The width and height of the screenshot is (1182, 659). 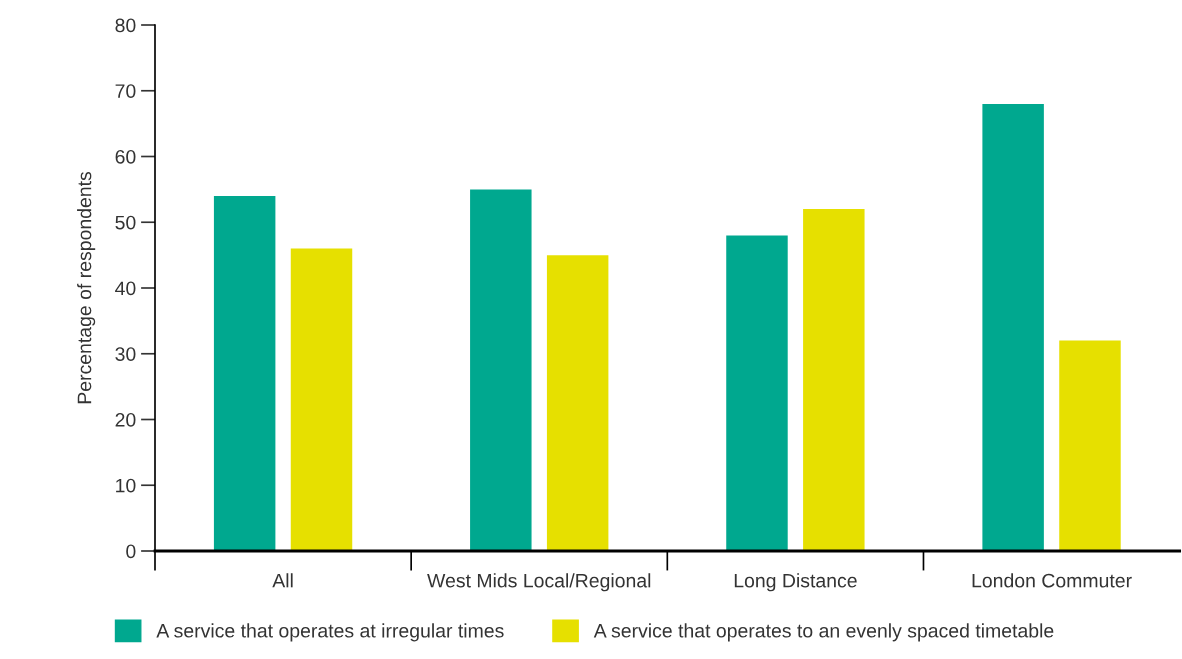 What do you see at coordinates (330, 632) in the screenshot?
I see `legend-label: A service that operates at irregular times` at bounding box center [330, 632].